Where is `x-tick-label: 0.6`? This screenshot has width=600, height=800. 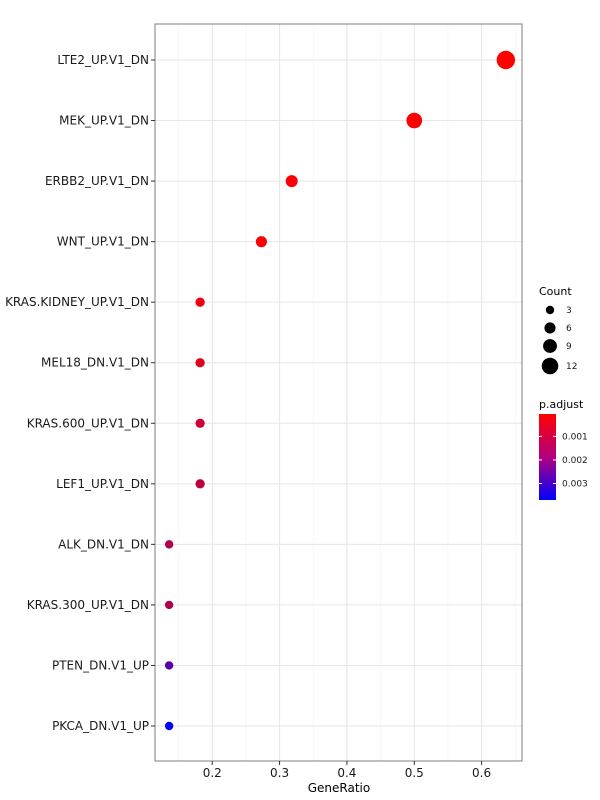 x-tick-label: 0.6 is located at coordinates (481, 773).